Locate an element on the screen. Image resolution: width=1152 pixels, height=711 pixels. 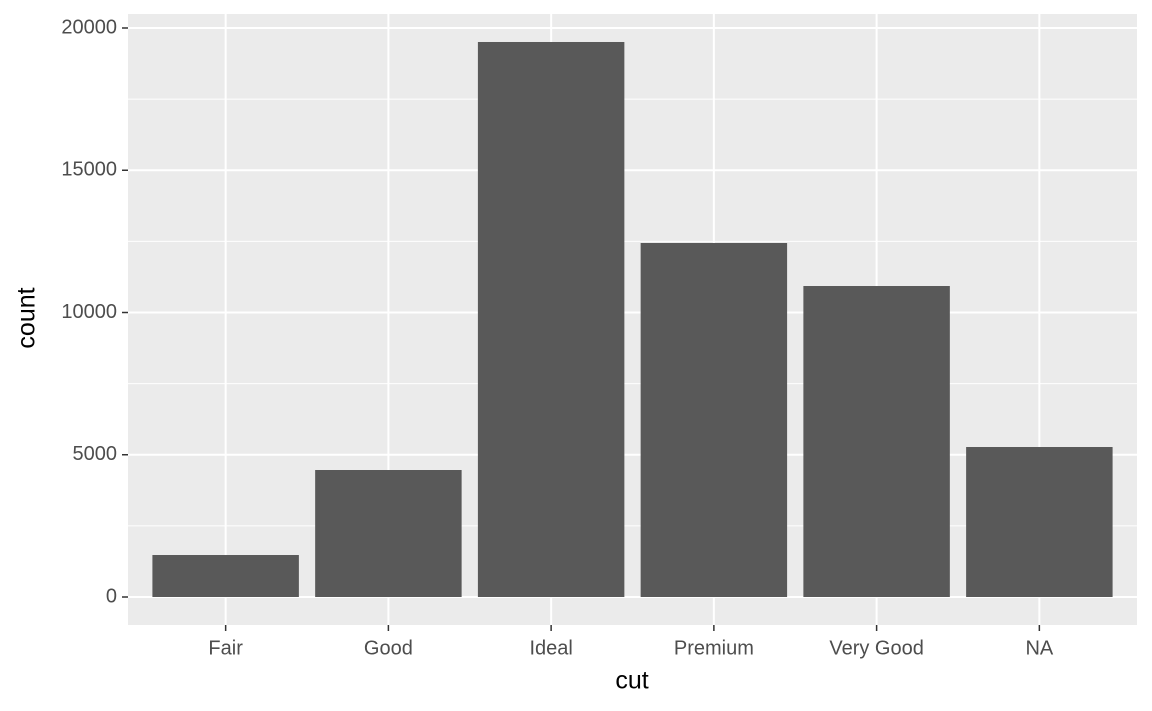
y-axis-title: count is located at coordinates (27, 317).